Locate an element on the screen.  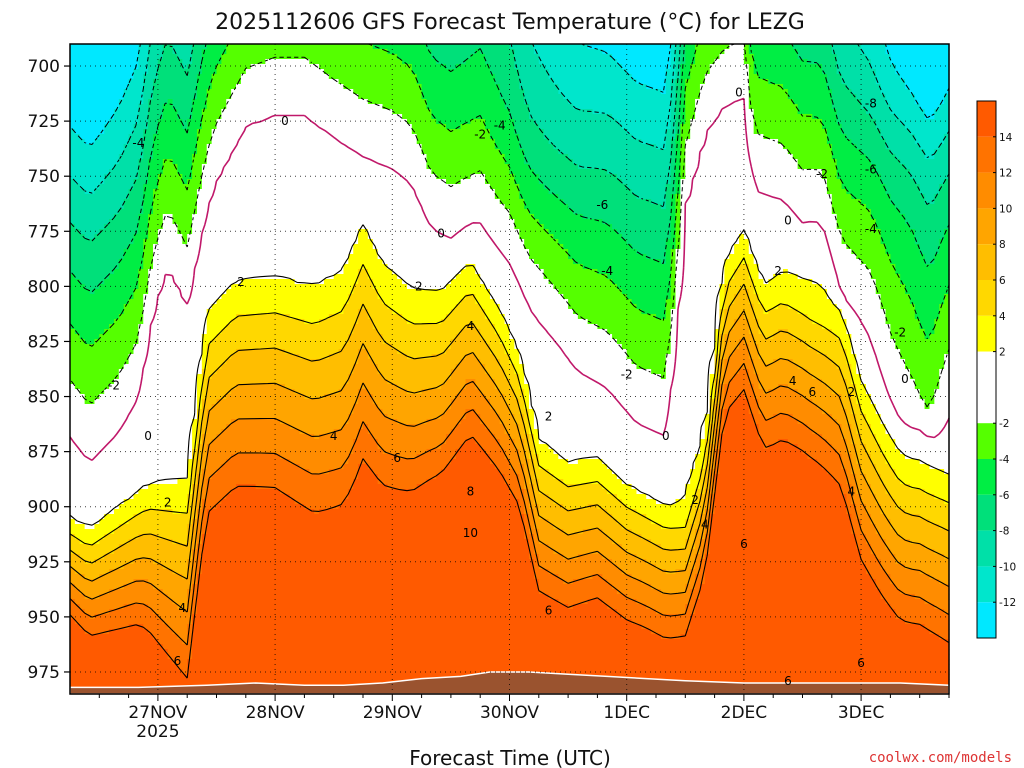
colorbar-label: 10 is located at coordinates (1005, 209).